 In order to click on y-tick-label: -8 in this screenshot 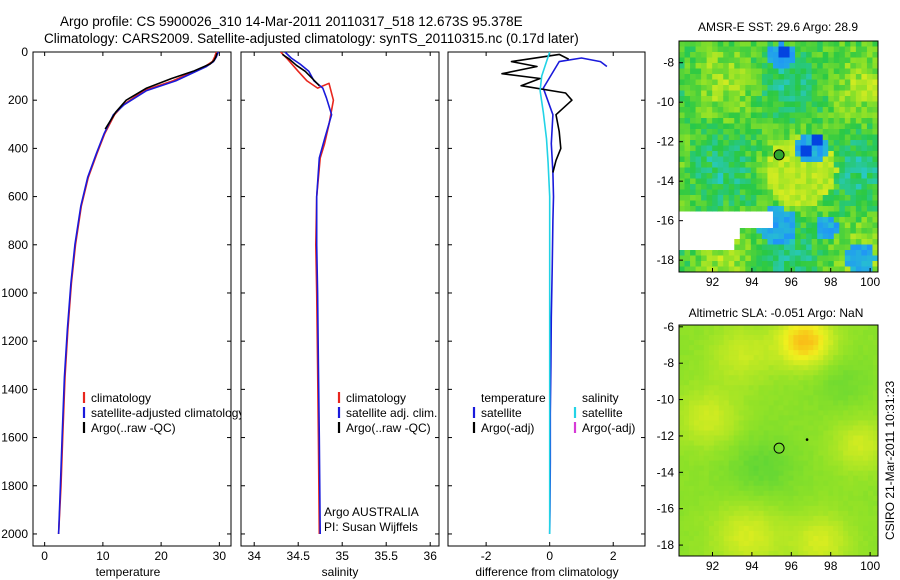, I will do `click(668, 363)`.